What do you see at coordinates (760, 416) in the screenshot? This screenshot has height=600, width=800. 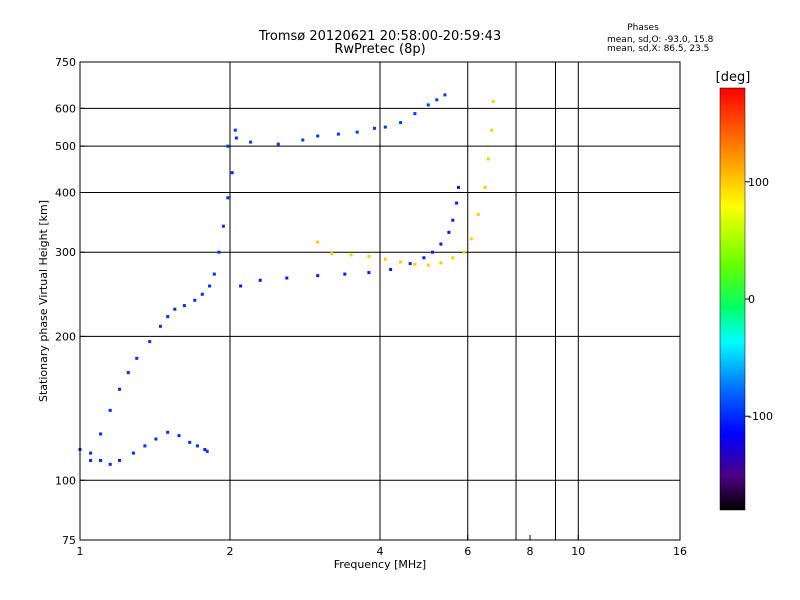 I see `colorbar-tick-label-2: -100` at bounding box center [760, 416].